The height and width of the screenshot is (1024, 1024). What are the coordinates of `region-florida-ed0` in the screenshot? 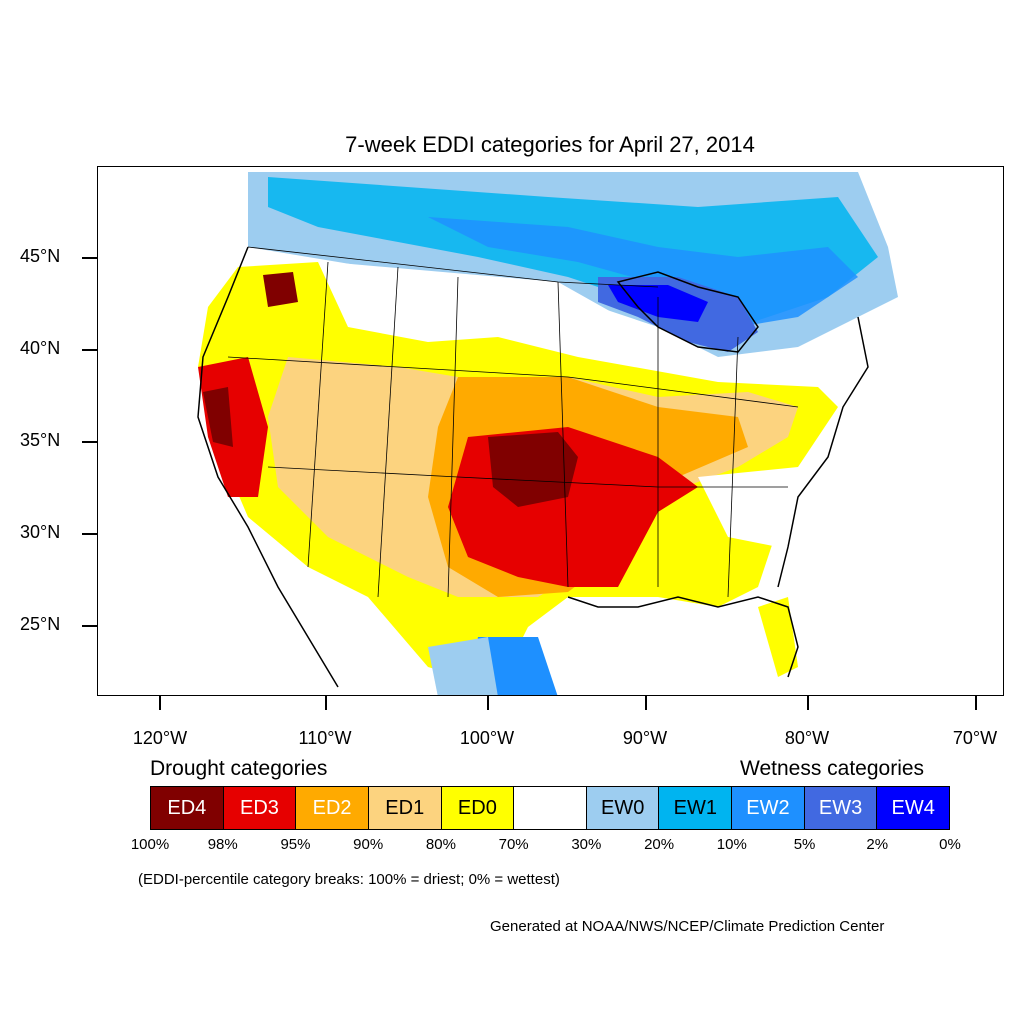 It's located at (778, 637).